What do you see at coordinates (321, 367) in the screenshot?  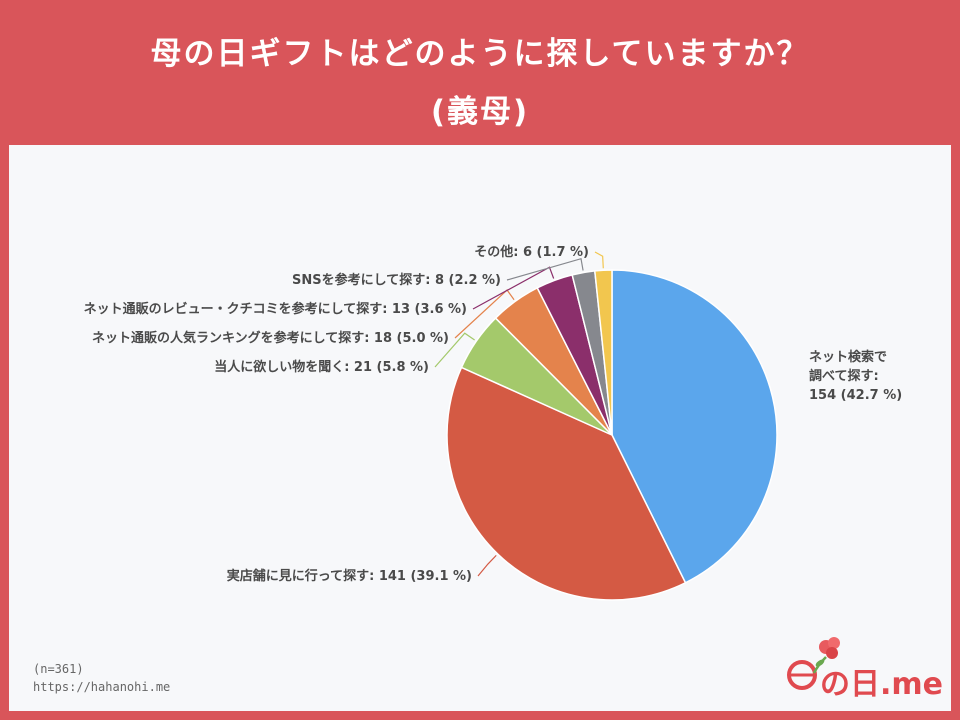 I see `slice-label: 当人に欲しい物を聞く: 21 (5.8 %)` at bounding box center [321, 367].